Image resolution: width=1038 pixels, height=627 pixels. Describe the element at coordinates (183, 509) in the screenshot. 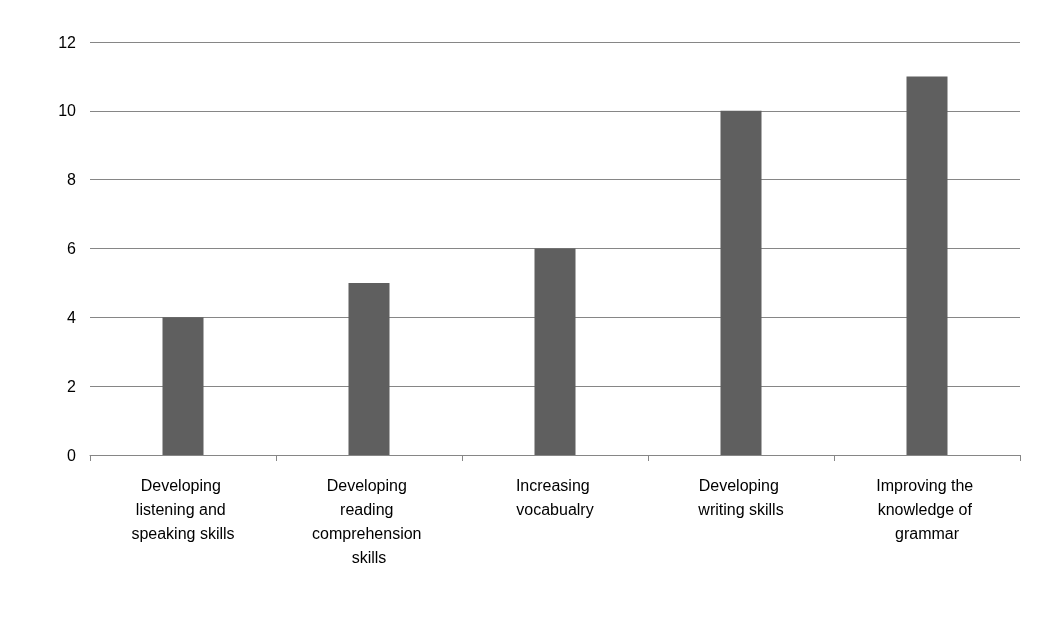

I see `x-tick-label: Developing listening and speaking skills` at that location.